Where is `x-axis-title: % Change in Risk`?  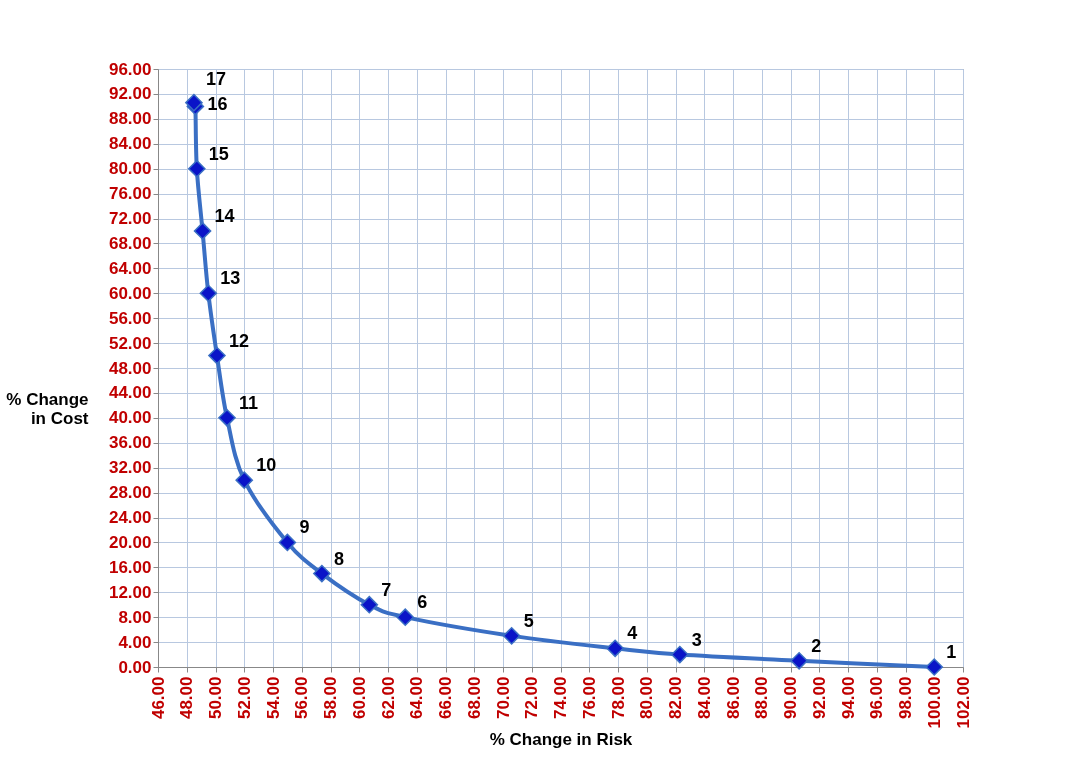
x-axis-title: % Change in Risk is located at coordinates (561, 740).